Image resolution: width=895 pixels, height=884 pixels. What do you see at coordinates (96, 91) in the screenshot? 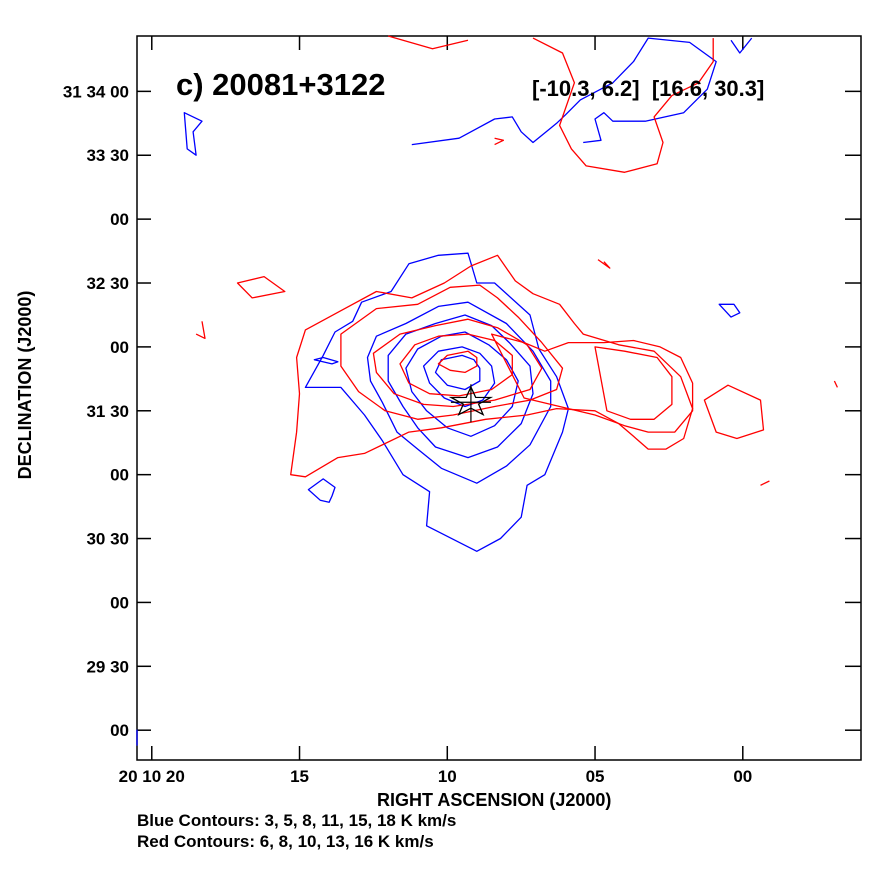
I see `y-tick-label: 31 34 00` at bounding box center [96, 91].